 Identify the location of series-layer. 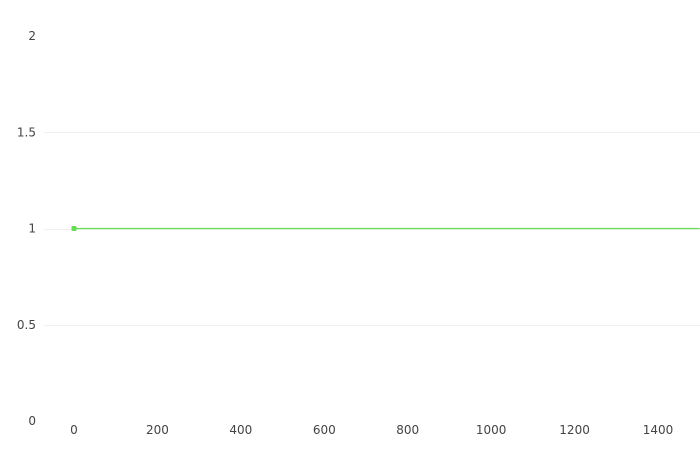
(385, 228).